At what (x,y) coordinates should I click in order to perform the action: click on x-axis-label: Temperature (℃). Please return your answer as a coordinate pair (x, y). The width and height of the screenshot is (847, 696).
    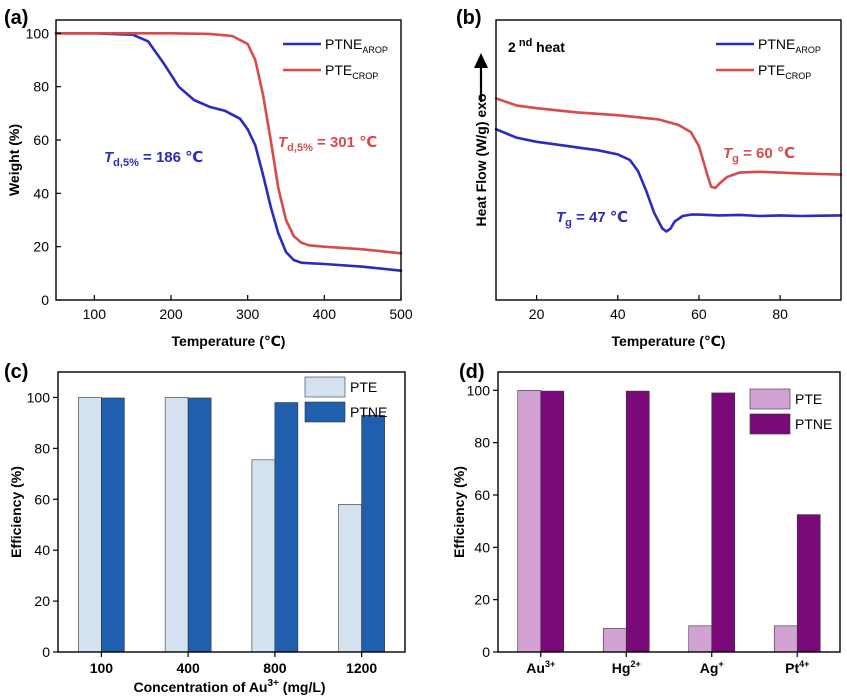
    Looking at the image, I should click on (229, 341).